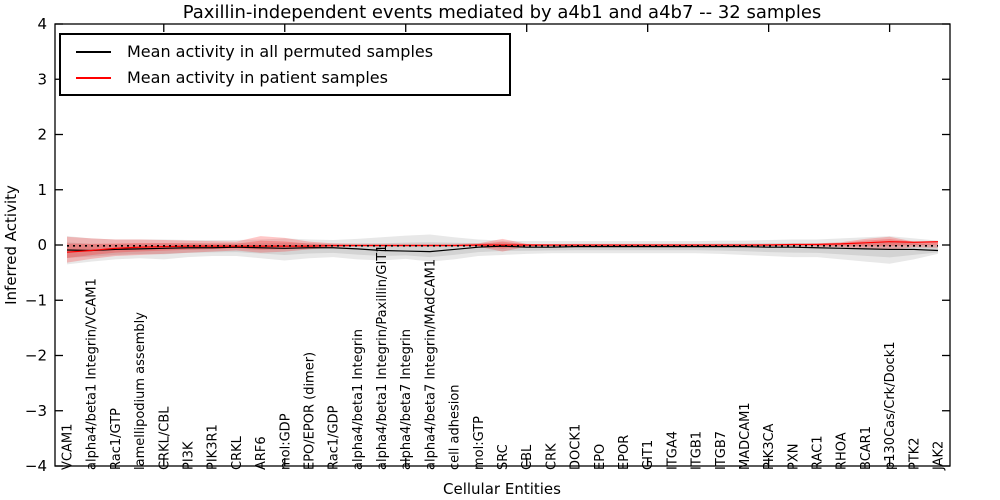 Image resolution: width=1000 pixels, height=500 pixels. Describe the element at coordinates (721, 450) in the screenshot. I see `x-tick-label: ITGB7` at that location.